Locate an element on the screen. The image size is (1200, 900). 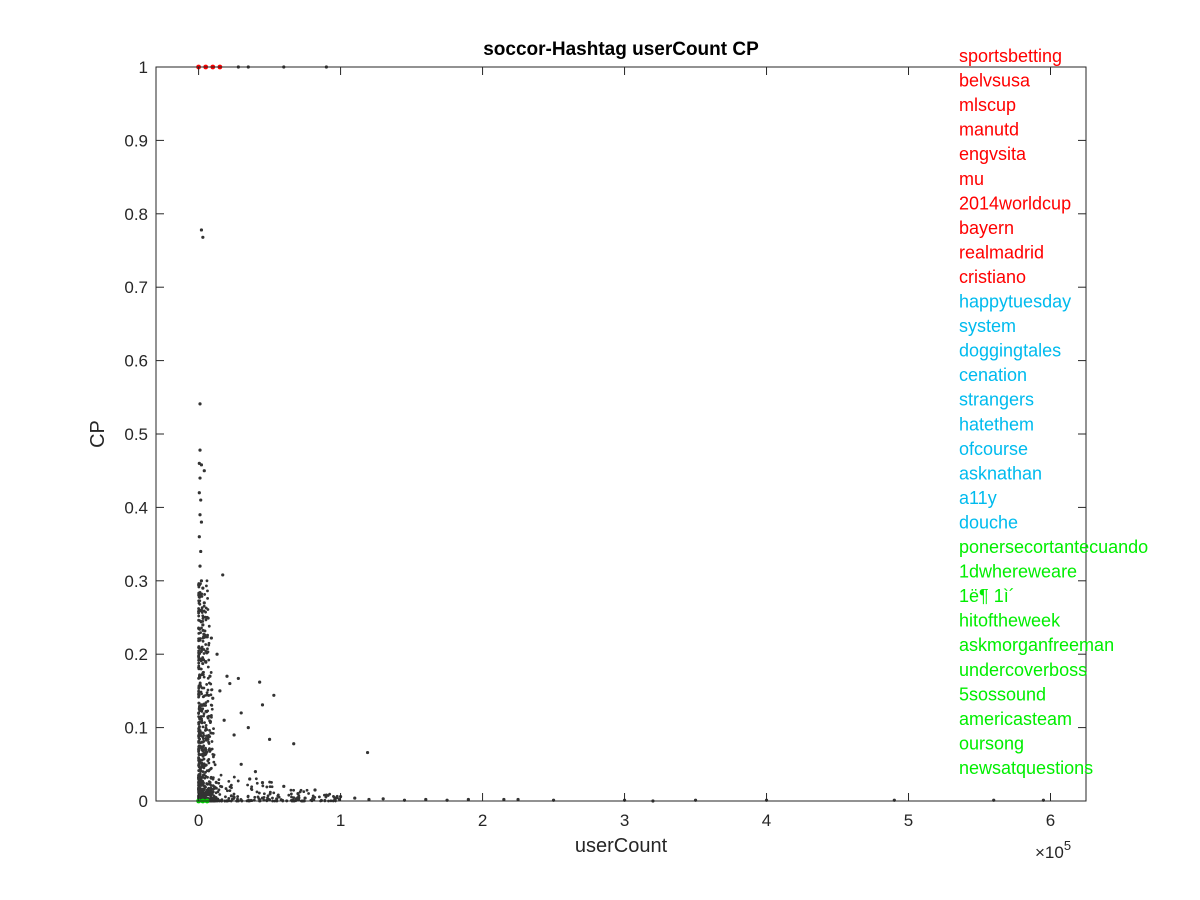
blue-hashtag-label: system is located at coordinates (987, 326).